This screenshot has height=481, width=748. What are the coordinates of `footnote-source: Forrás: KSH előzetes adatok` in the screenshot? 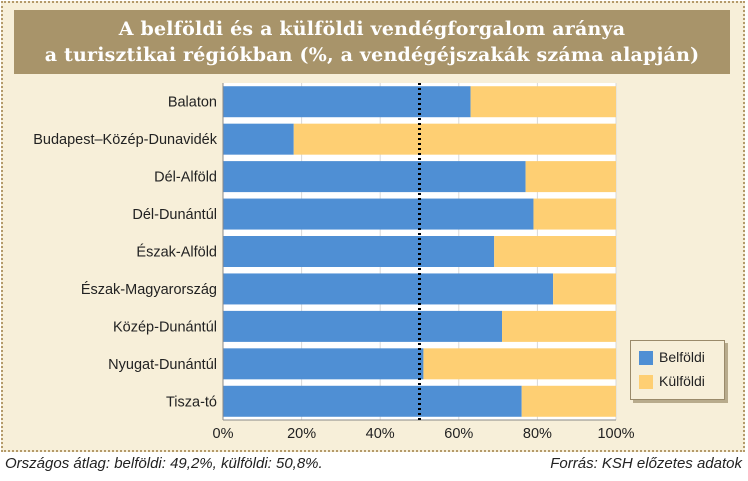 It's located at (646, 463).